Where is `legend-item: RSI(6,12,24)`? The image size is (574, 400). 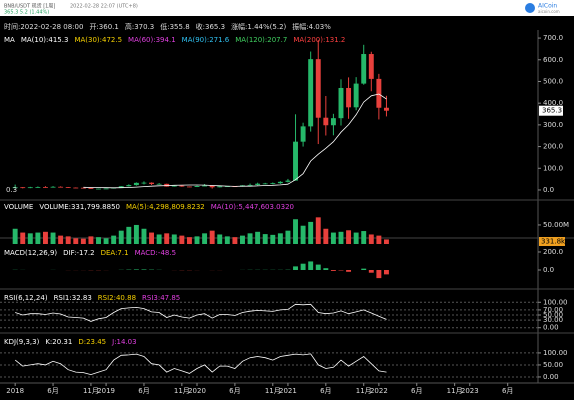 legend-item: RSI(6,12,24) is located at coordinates (26, 298).